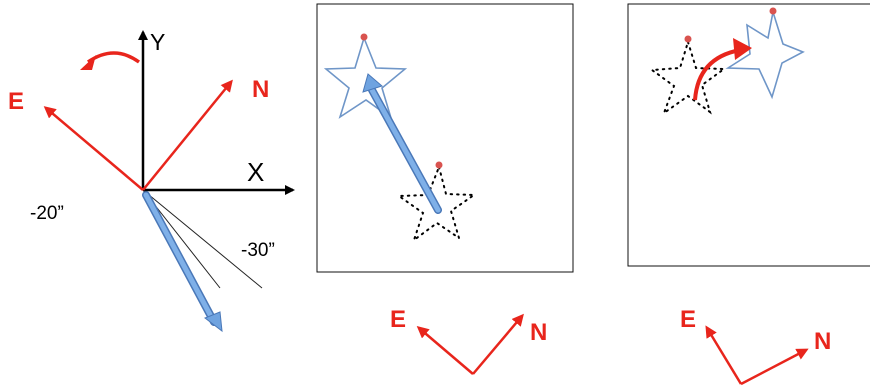 This screenshot has height=391, width=870. I want to click on proper-motion-arrow, so click(182, 262).